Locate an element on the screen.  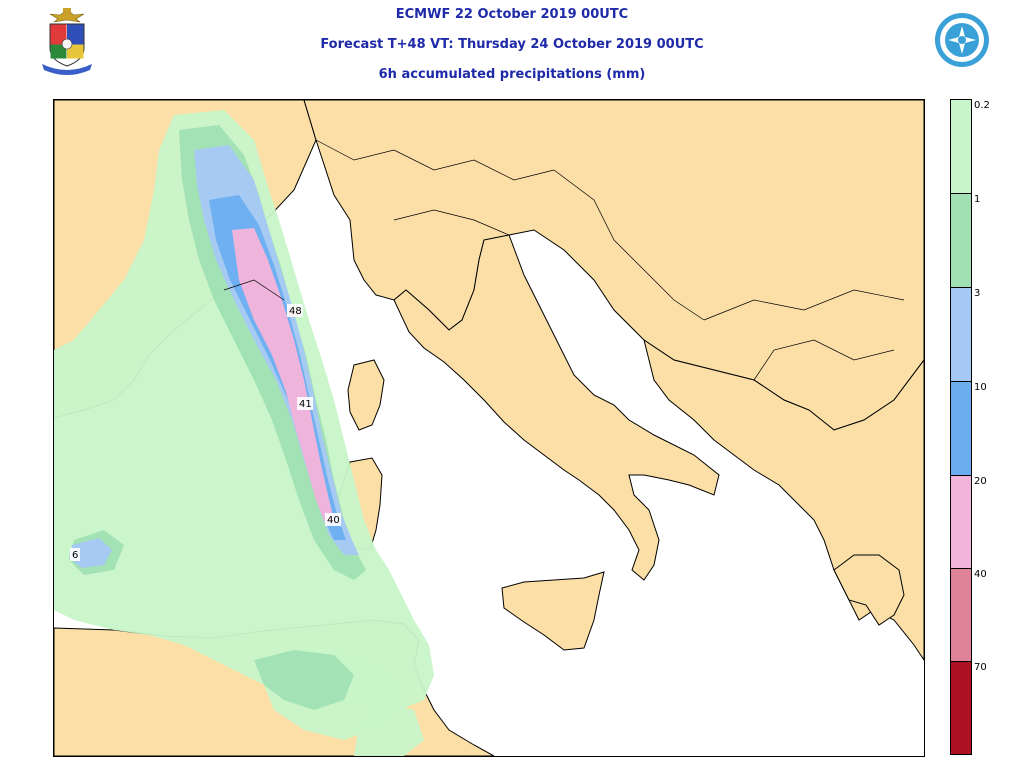
colorbar-label-1: 1 is located at coordinates (977, 199).